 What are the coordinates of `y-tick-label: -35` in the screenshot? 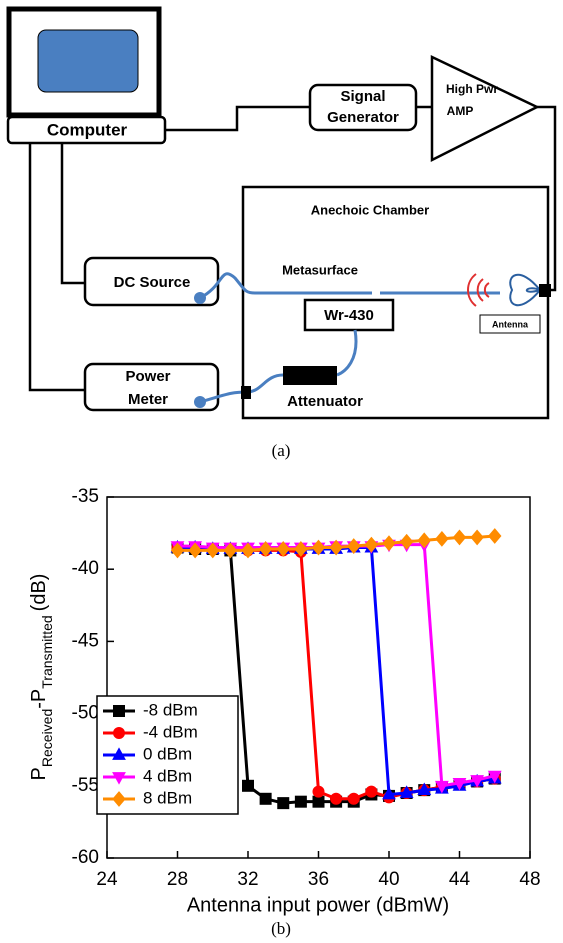 It's located at (85, 496).